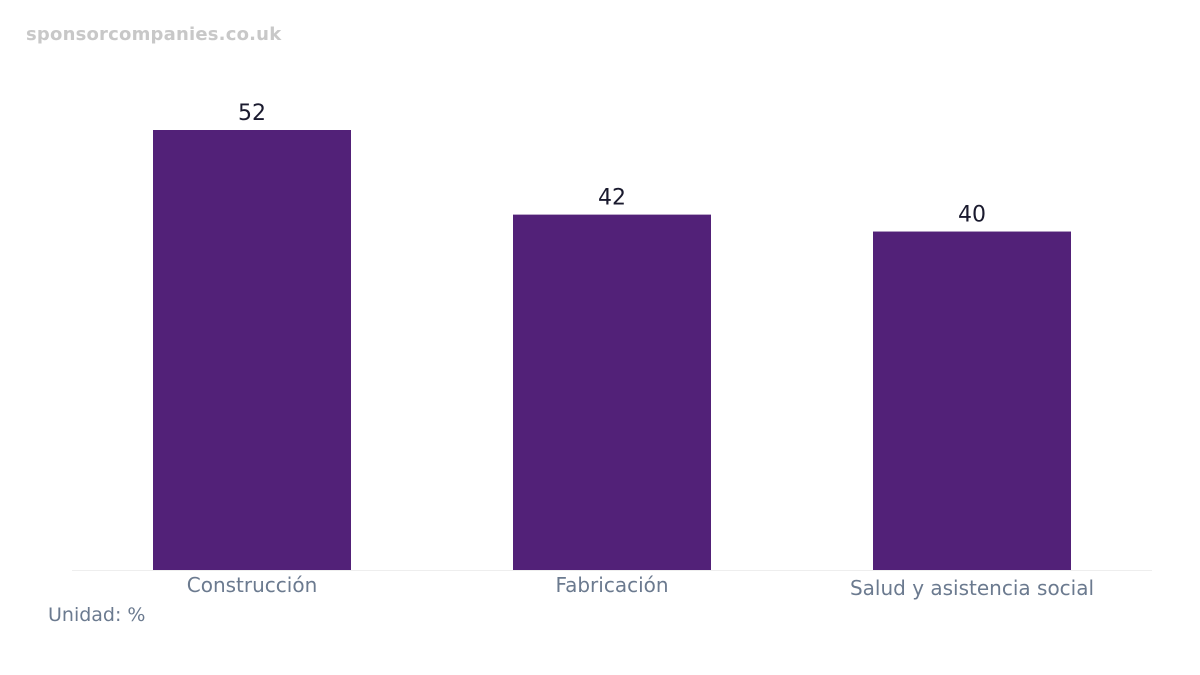 This screenshot has width=1200, height=675. I want to click on value-label-3: 40, so click(972, 215).